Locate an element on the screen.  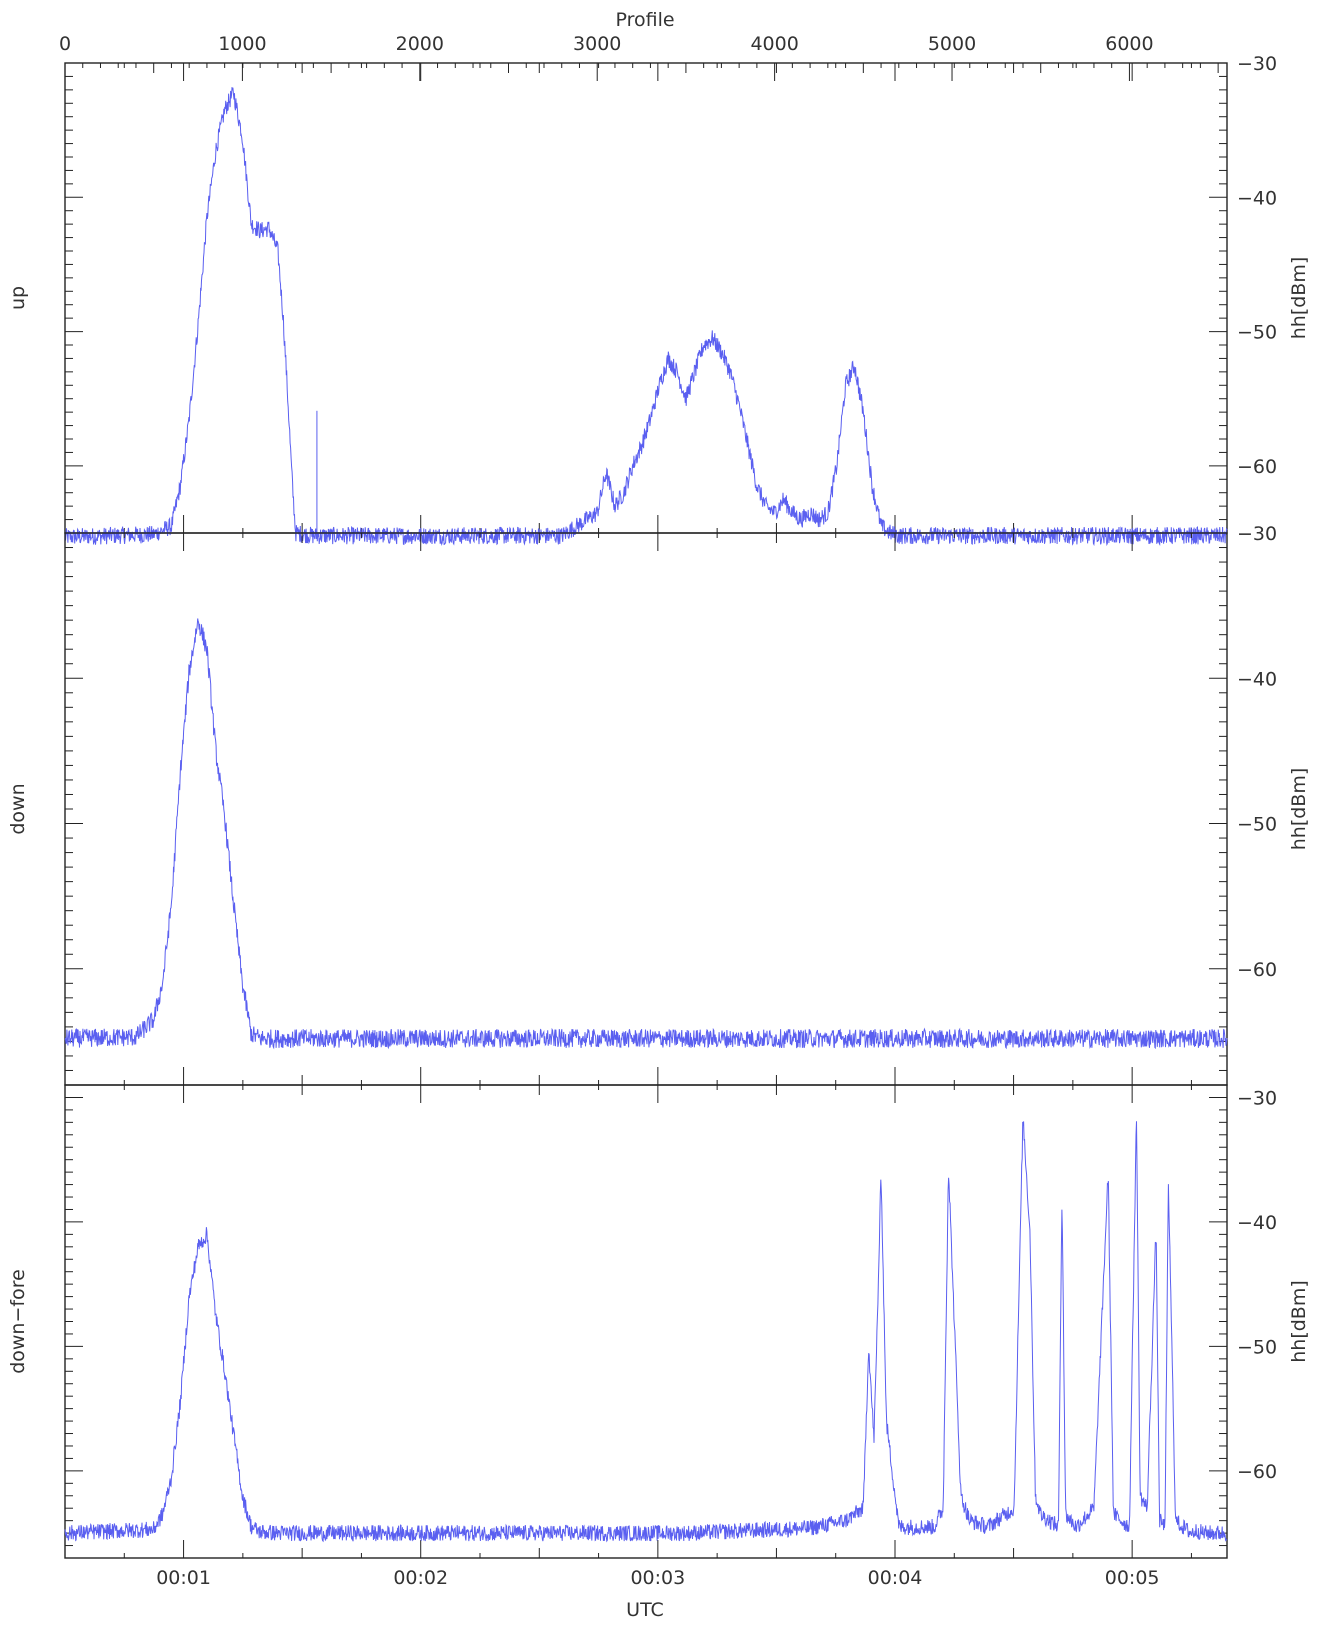
panel-label-1: up is located at coordinates (18, 298).